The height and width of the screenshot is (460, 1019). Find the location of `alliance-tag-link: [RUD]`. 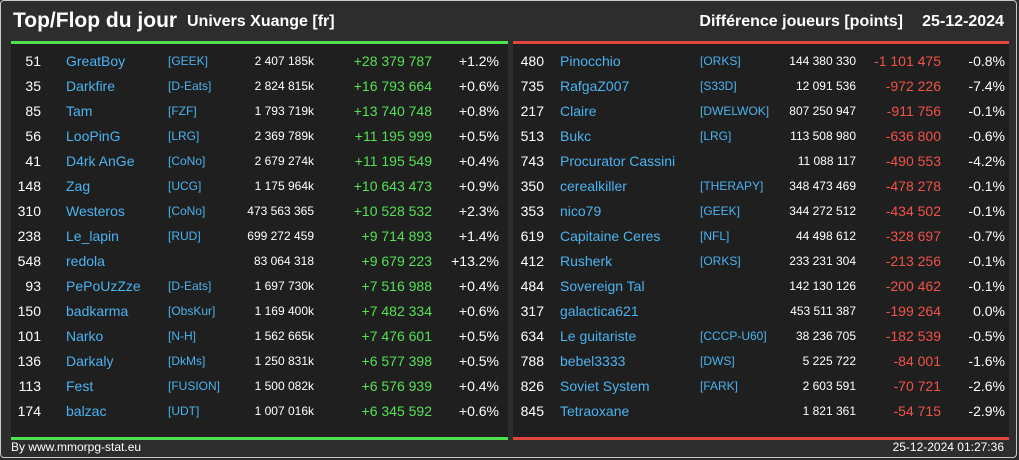

alliance-tag-link: [RUD] is located at coordinates (184, 236).